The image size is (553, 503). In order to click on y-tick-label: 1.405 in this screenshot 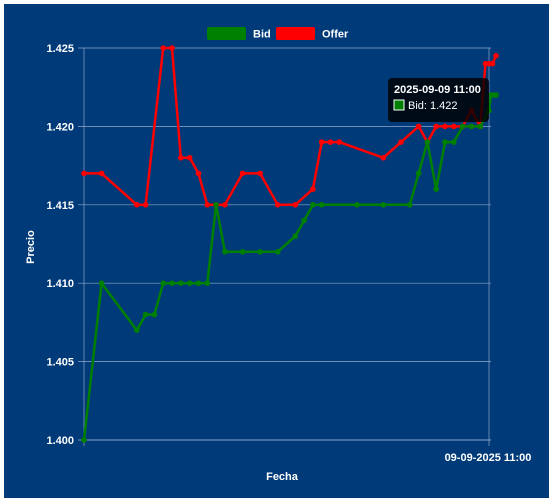, I will do `click(60, 363)`.